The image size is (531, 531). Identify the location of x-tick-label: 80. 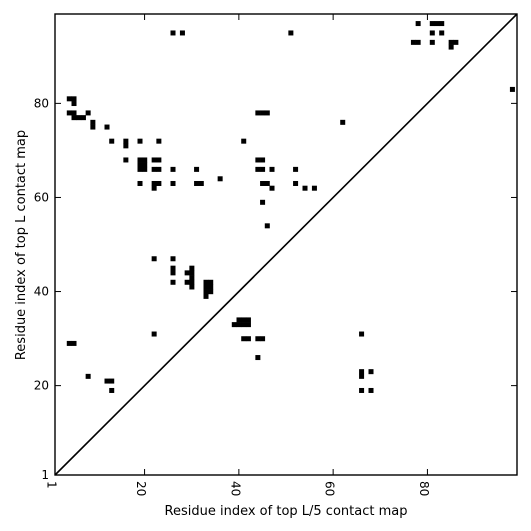
(424, 488).